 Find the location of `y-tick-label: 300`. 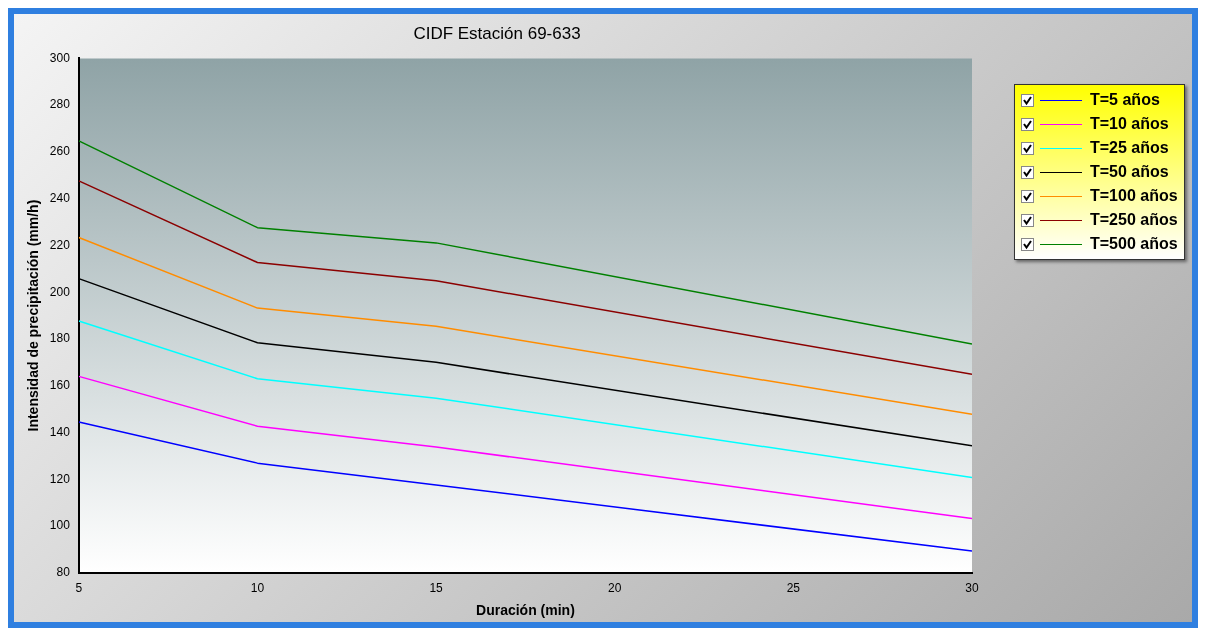

y-tick-label: 300 is located at coordinates (60, 57).